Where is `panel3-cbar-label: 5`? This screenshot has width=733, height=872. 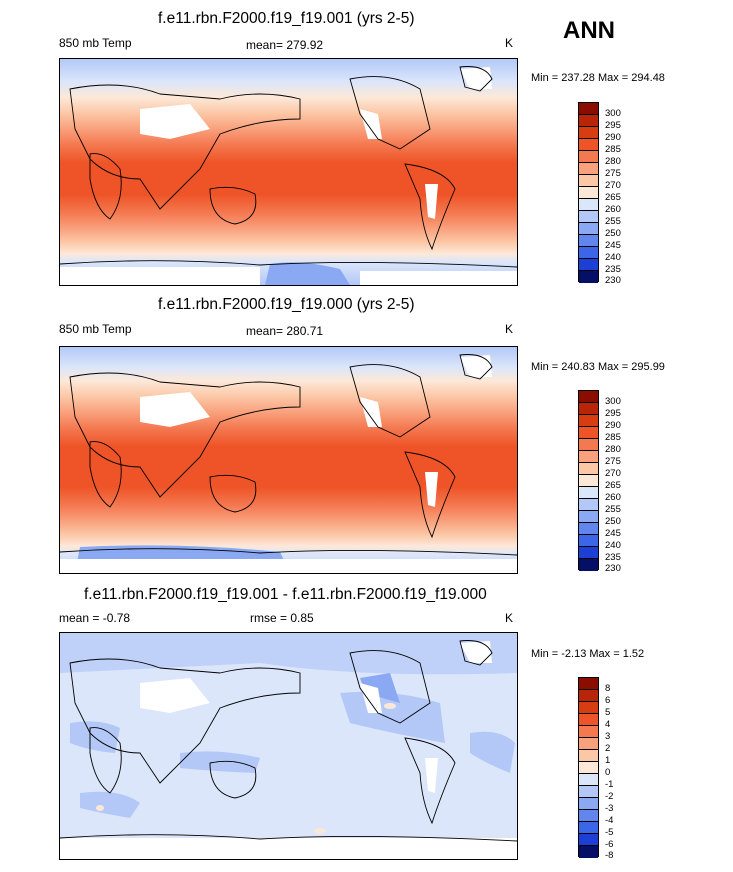
panel3-cbar-label: 5 is located at coordinates (608, 712).